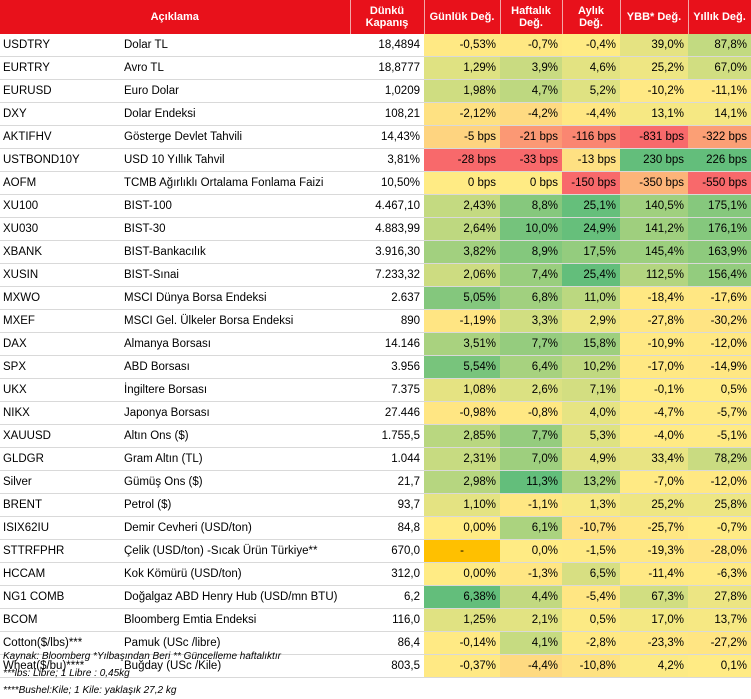 This screenshot has height=699, width=751. Describe the element at coordinates (531, 459) in the screenshot. I see `row-weekly-change: 7,0%` at that location.